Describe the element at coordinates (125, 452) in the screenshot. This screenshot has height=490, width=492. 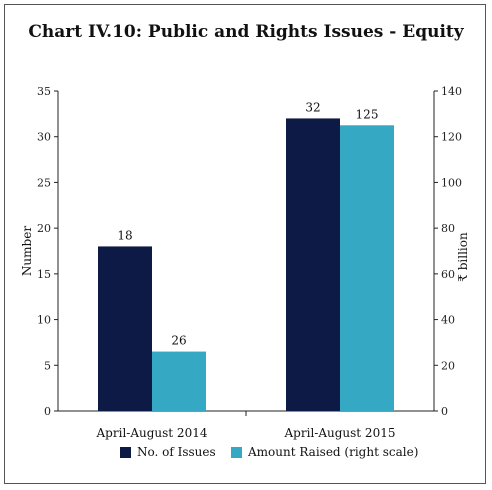
I see `legend-swatch-issues` at that location.